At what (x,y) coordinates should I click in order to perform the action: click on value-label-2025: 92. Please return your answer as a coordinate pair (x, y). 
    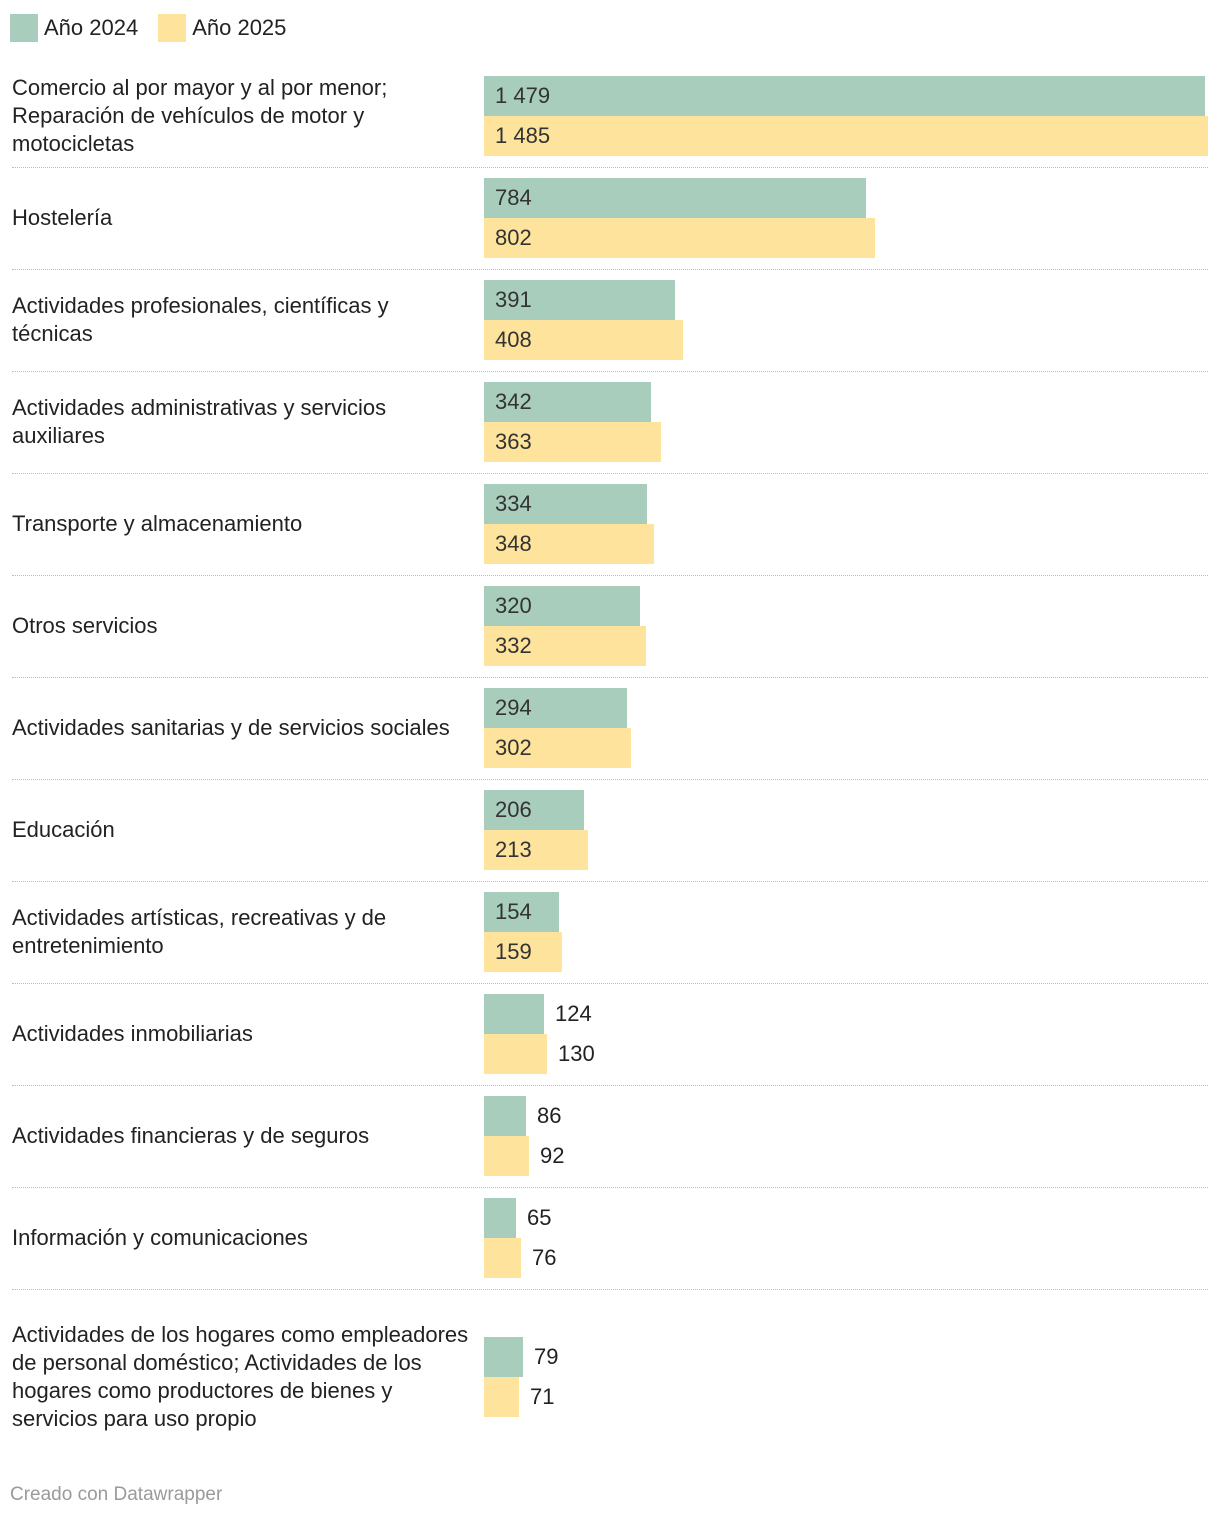
    Looking at the image, I should click on (552, 1155).